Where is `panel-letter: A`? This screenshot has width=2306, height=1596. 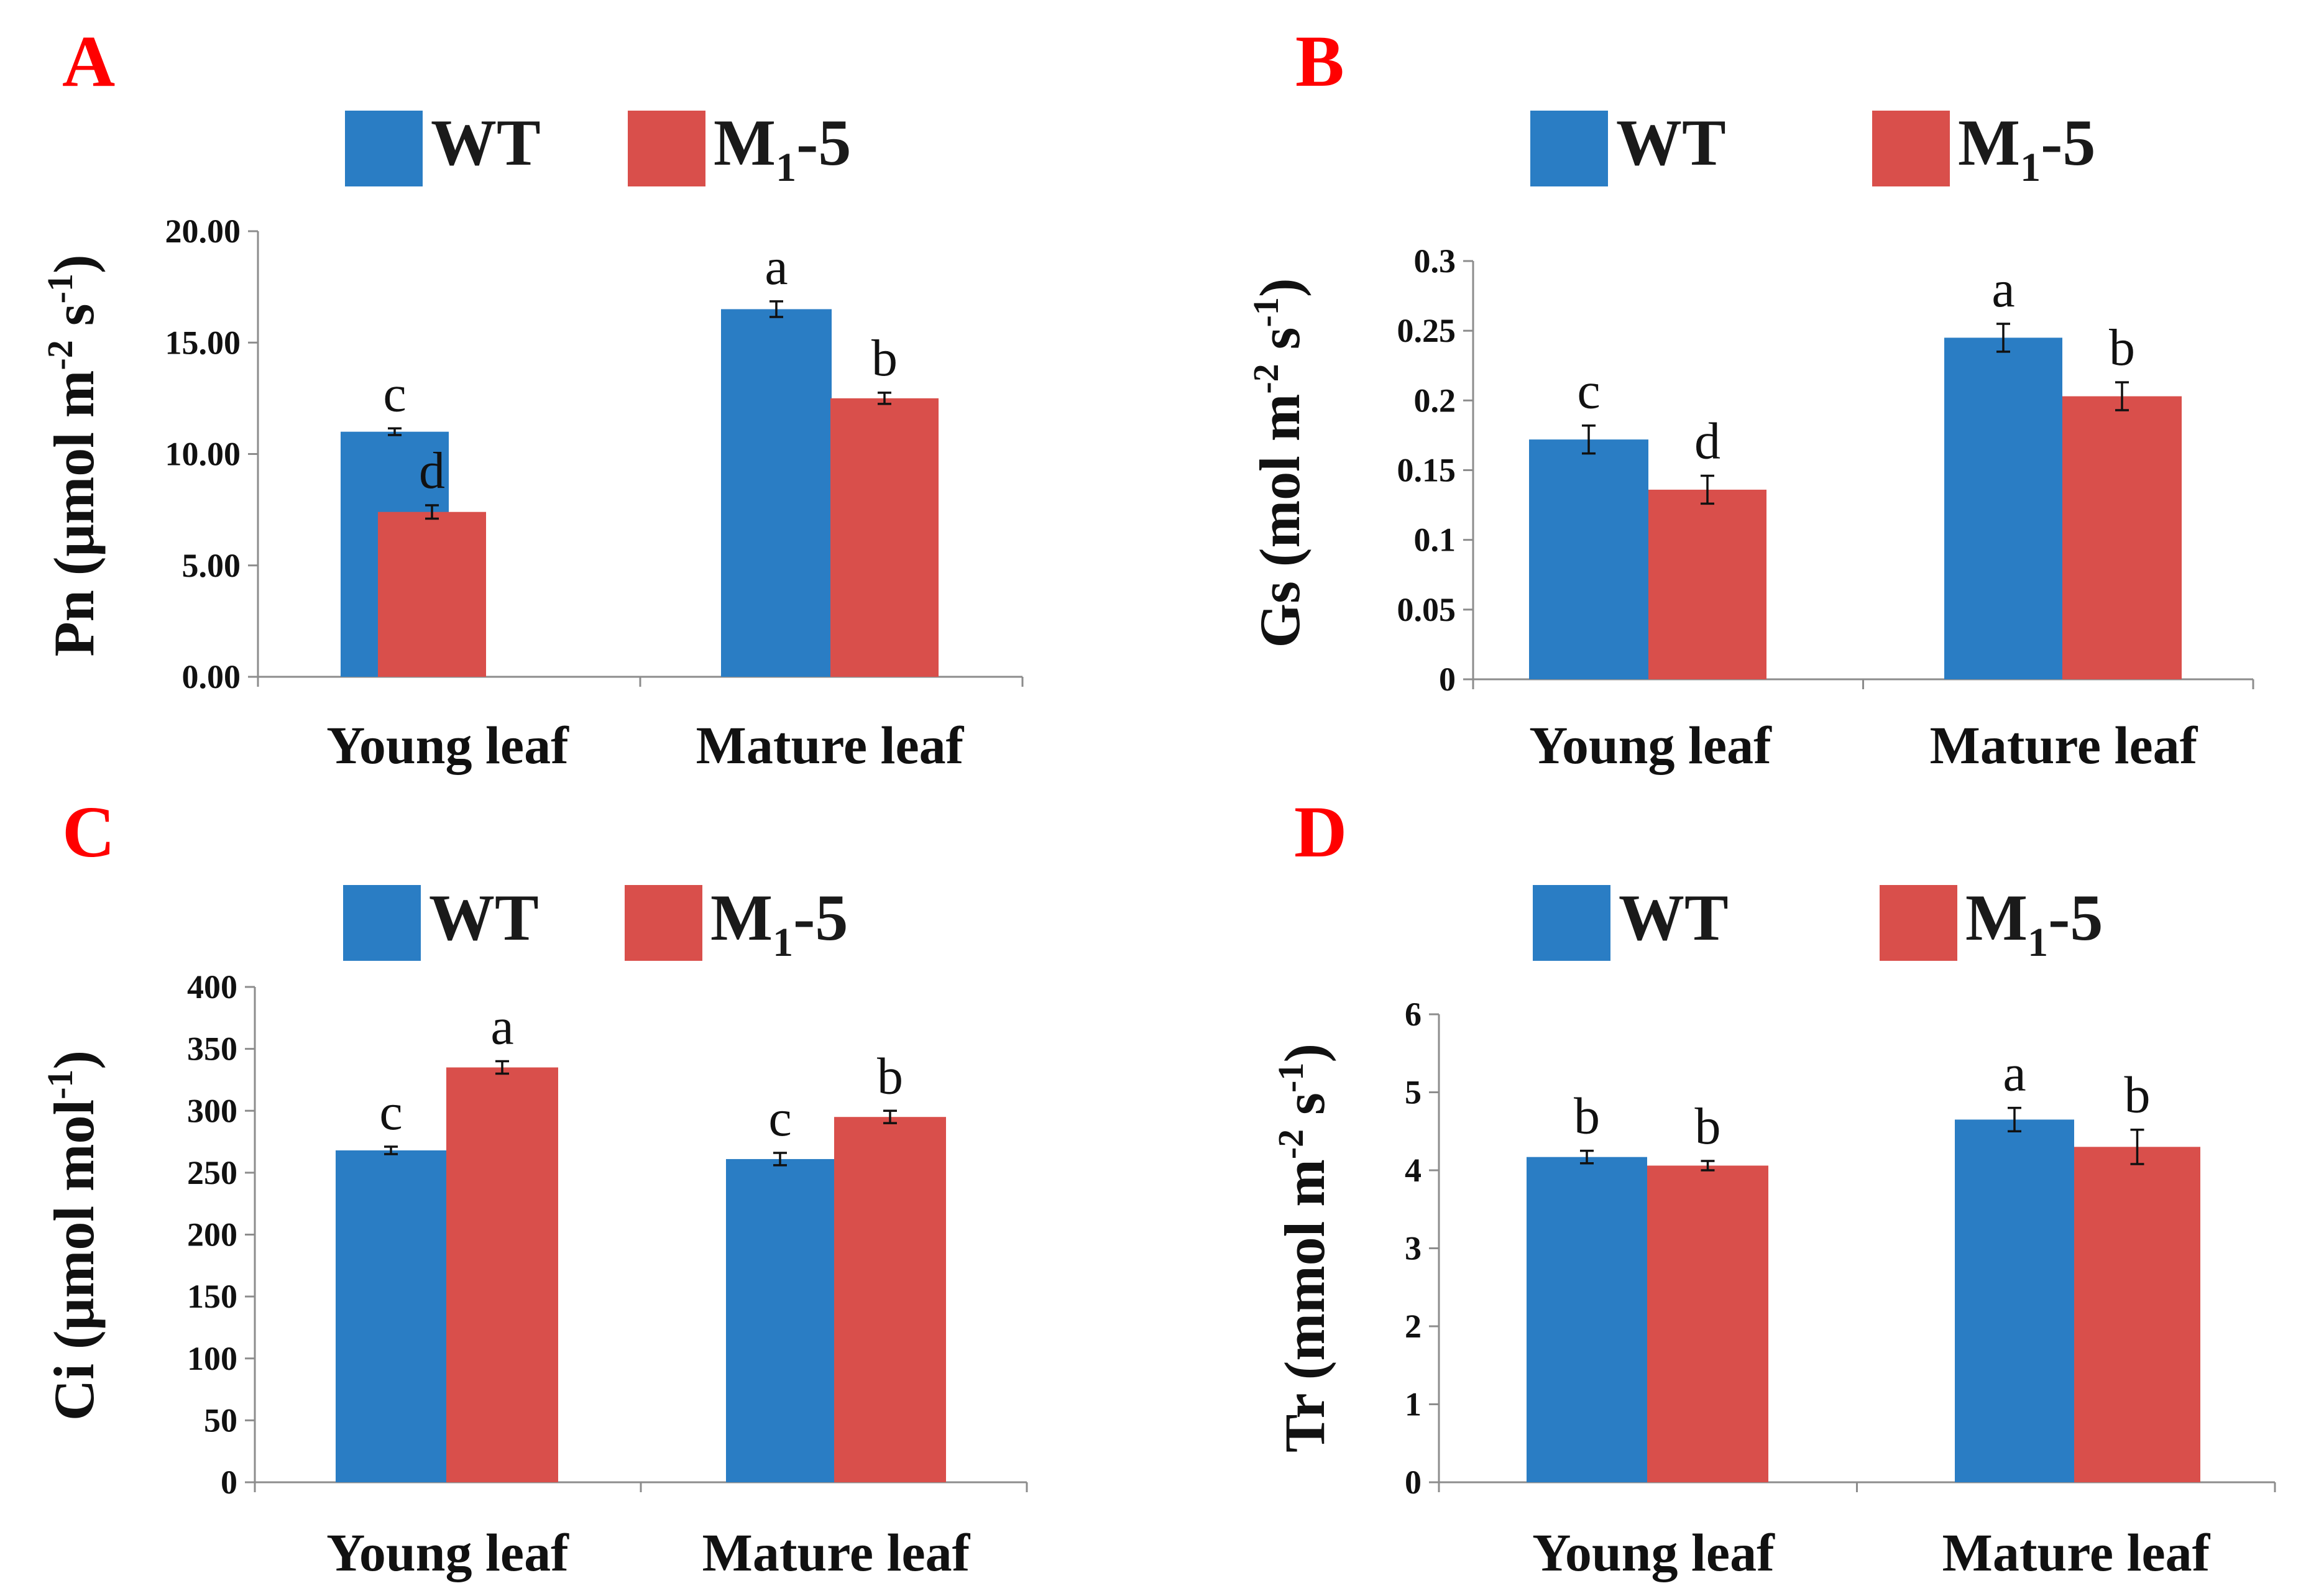 panel-letter: A is located at coordinates (88, 61).